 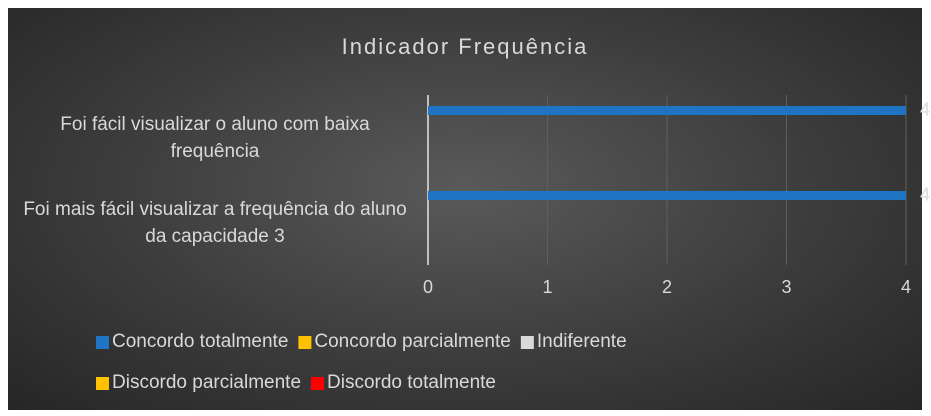 I want to click on x-tick-label: 1, so click(x=547, y=287).